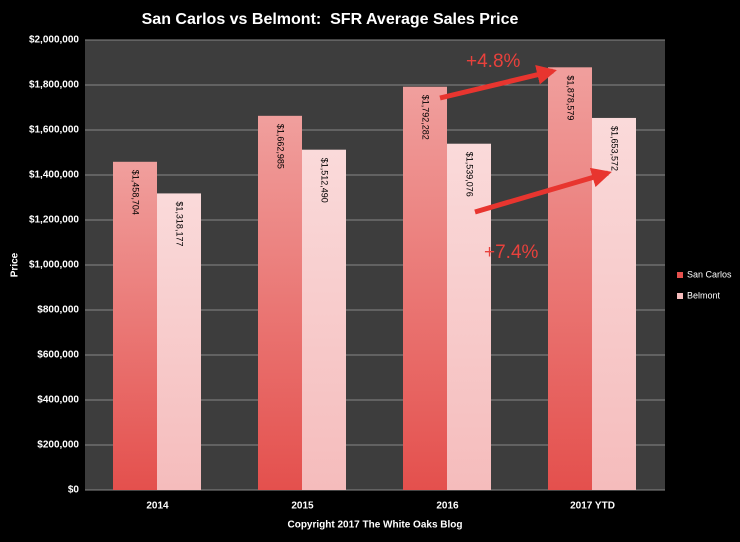 The width and height of the screenshot is (740, 542). What do you see at coordinates (54, 130) in the screenshot?
I see `y-tick-label: $1,600,000` at bounding box center [54, 130].